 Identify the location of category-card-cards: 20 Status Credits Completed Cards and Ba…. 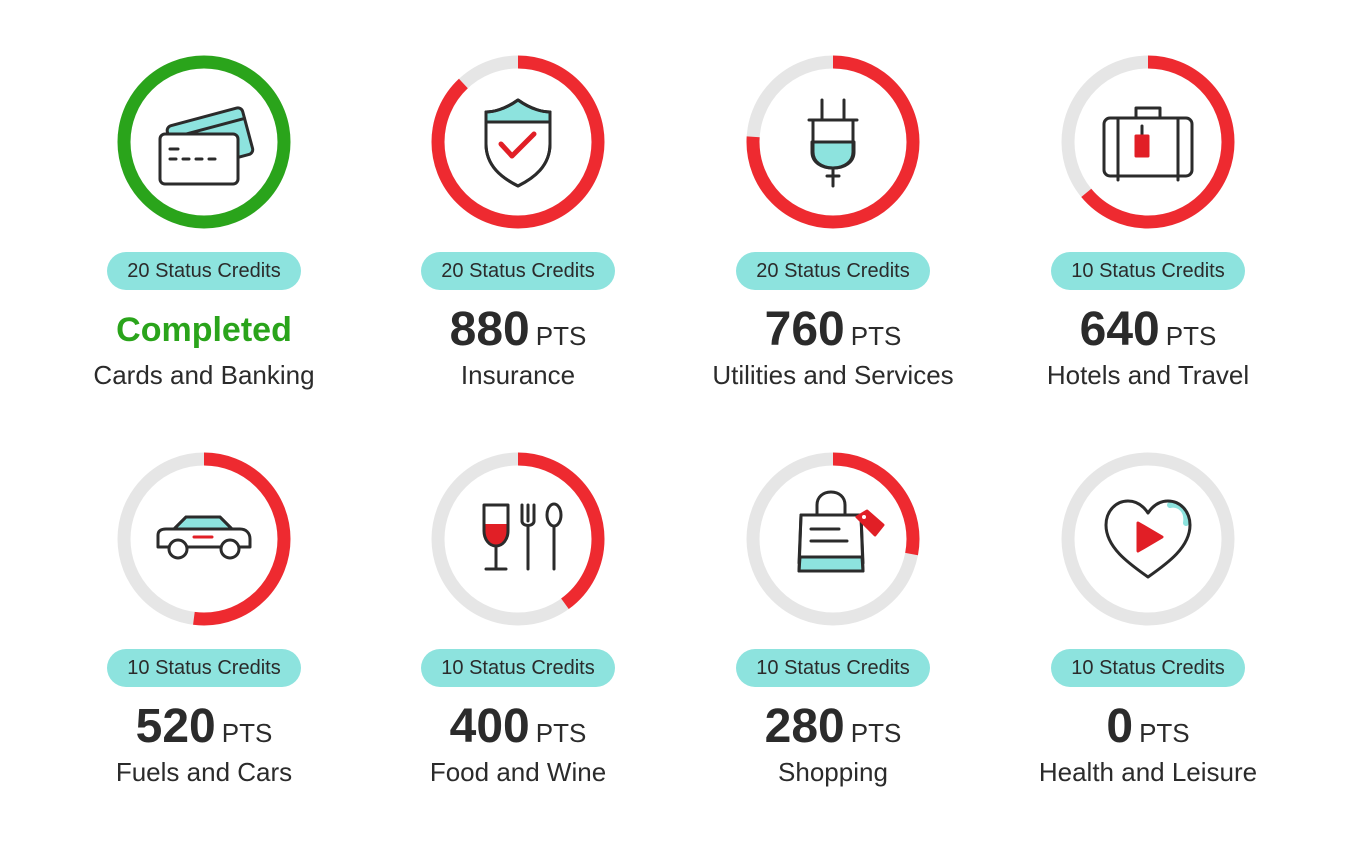
(204, 222).